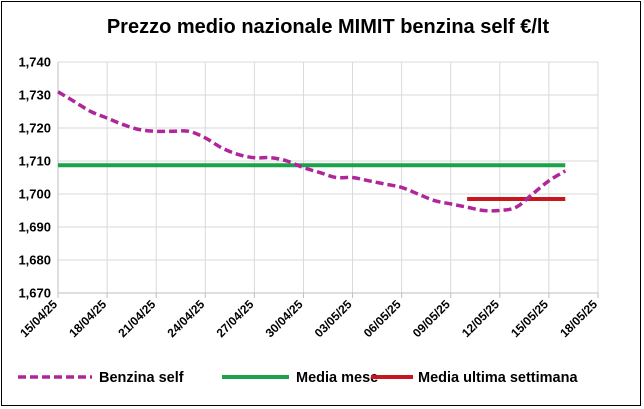  What do you see at coordinates (235, 318) in the screenshot?
I see `x-tick-label: 27/04/25` at bounding box center [235, 318].